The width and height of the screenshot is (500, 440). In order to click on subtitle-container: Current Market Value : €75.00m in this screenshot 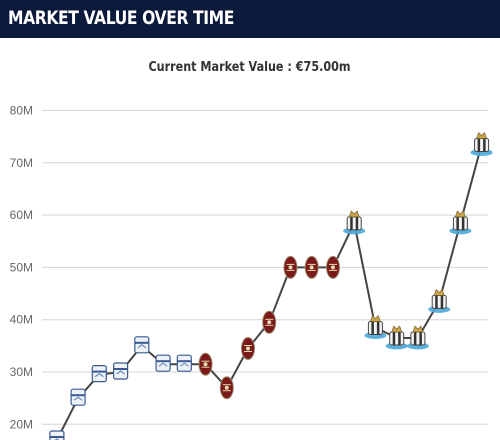, I will do `click(250, 67)`.